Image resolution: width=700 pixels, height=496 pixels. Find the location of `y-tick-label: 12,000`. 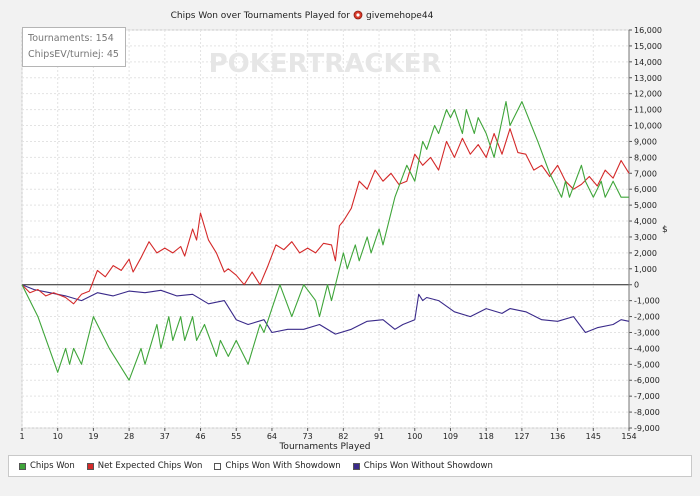

y-tick-label: 12,000 is located at coordinates (648, 94).